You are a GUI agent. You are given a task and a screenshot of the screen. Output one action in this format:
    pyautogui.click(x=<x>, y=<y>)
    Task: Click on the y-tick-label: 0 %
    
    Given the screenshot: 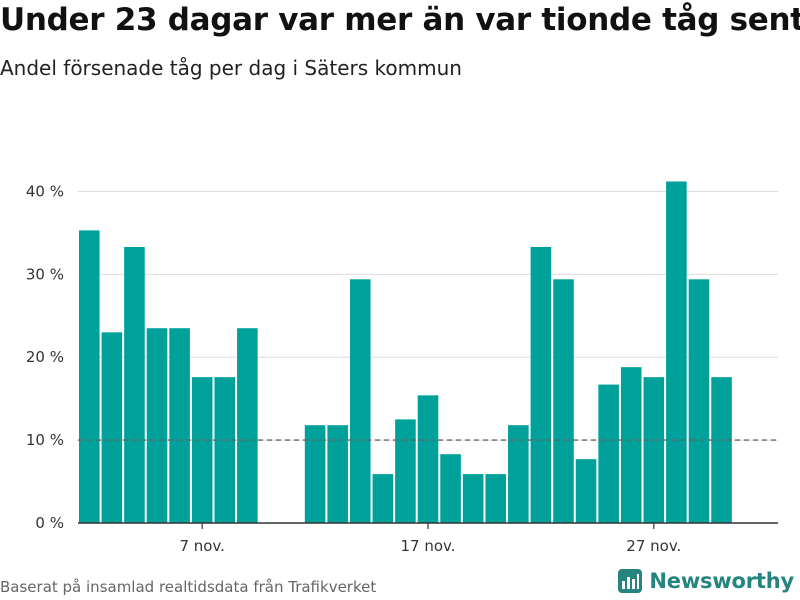 What is the action you would take?
    pyautogui.click(x=49, y=523)
    